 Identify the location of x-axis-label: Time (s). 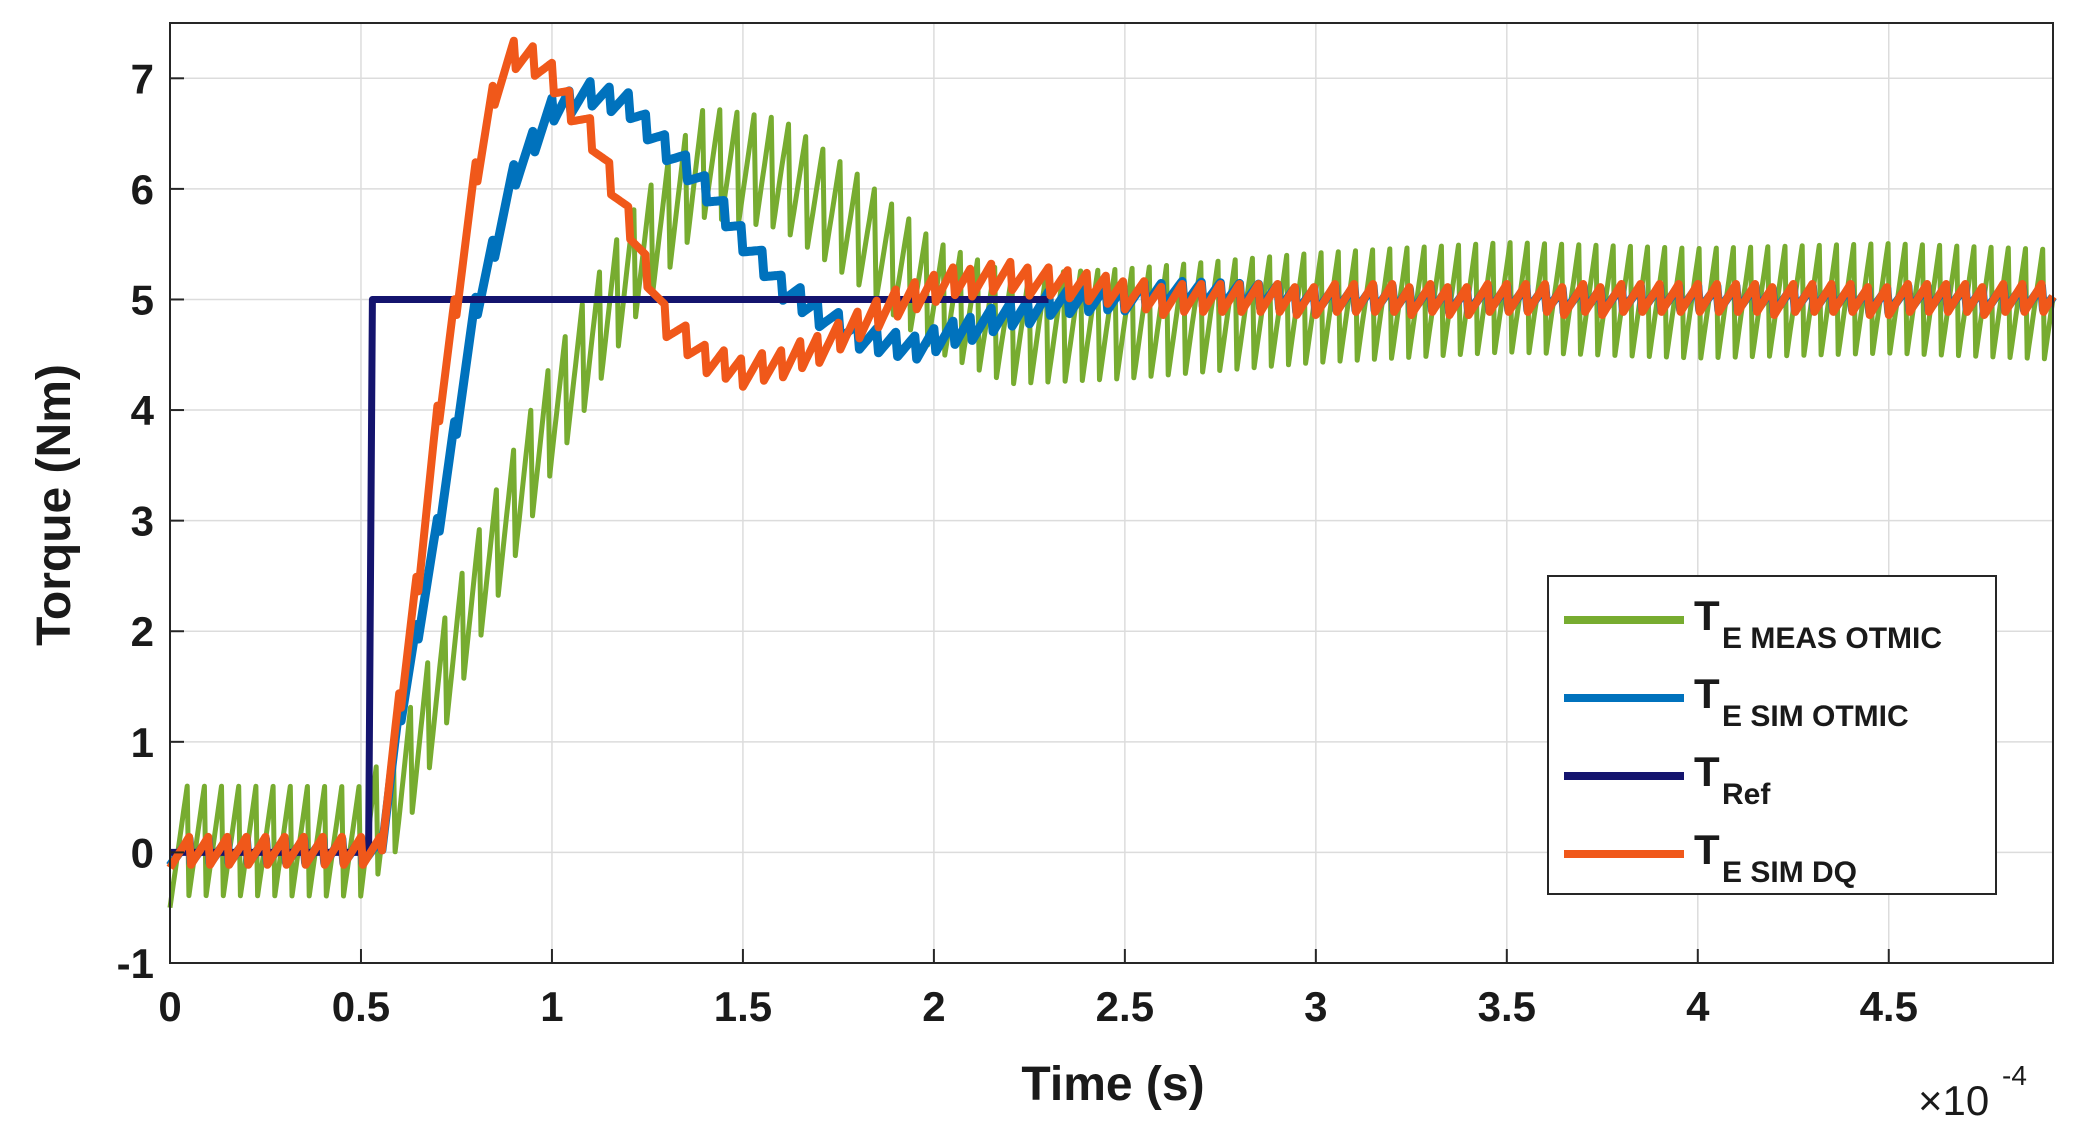
(1112, 1084).